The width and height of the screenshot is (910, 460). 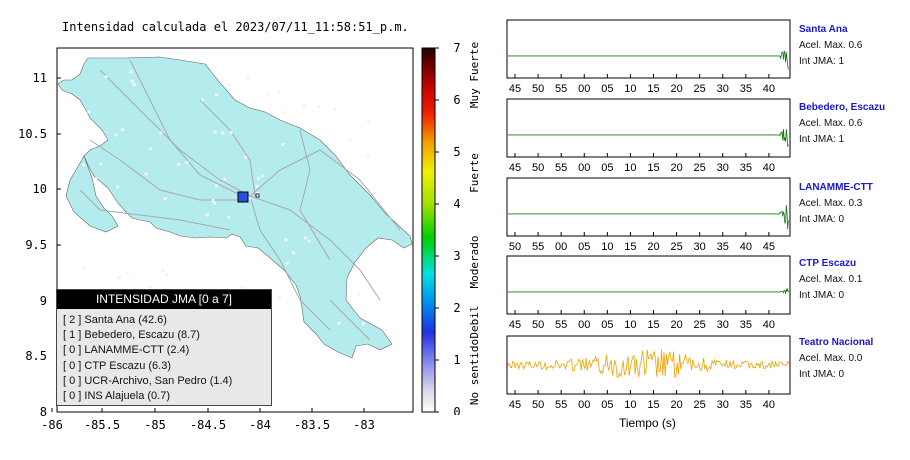 I want to click on station-info-ctp-escazu: CTP Escazu Acel. Max. 0.1 Int JMA: 0, so click(x=830, y=280).